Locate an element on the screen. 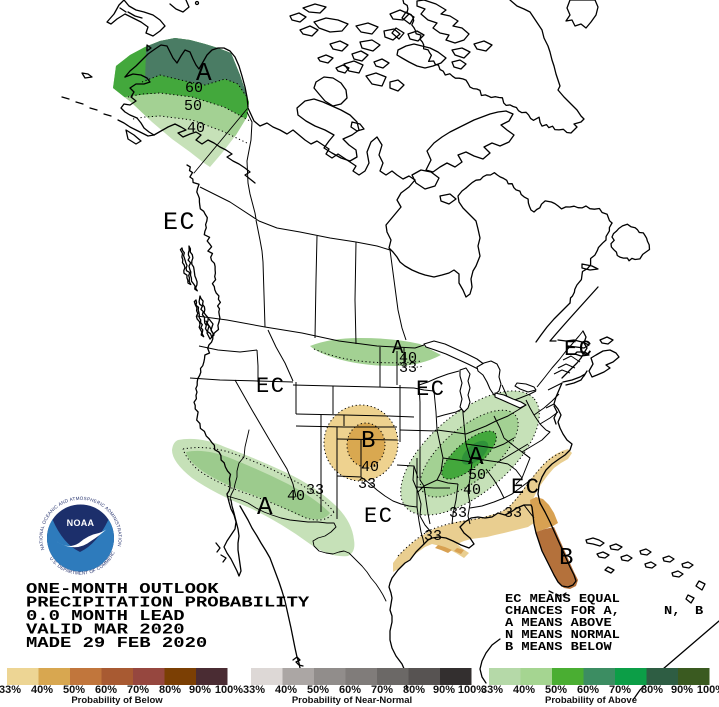  svg-text: NOAA is located at coordinates (81, 523).